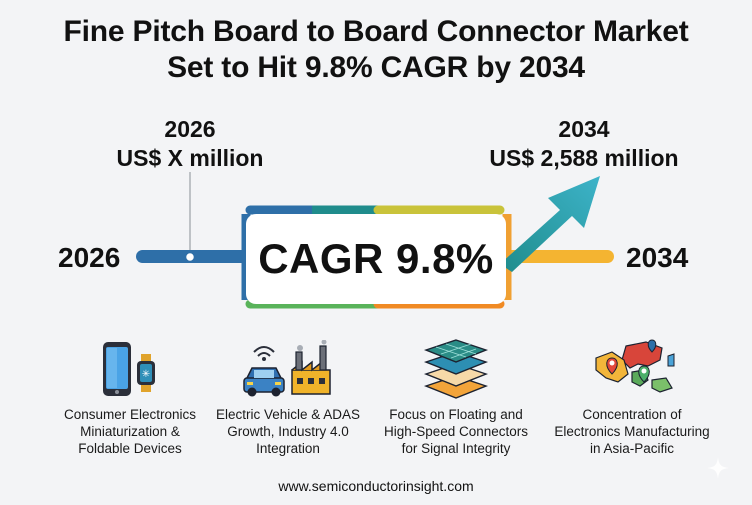 This screenshot has width=752, height=505. What do you see at coordinates (130, 448) in the screenshot?
I see `feature-1-line-3: Foldable Devices` at bounding box center [130, 448].